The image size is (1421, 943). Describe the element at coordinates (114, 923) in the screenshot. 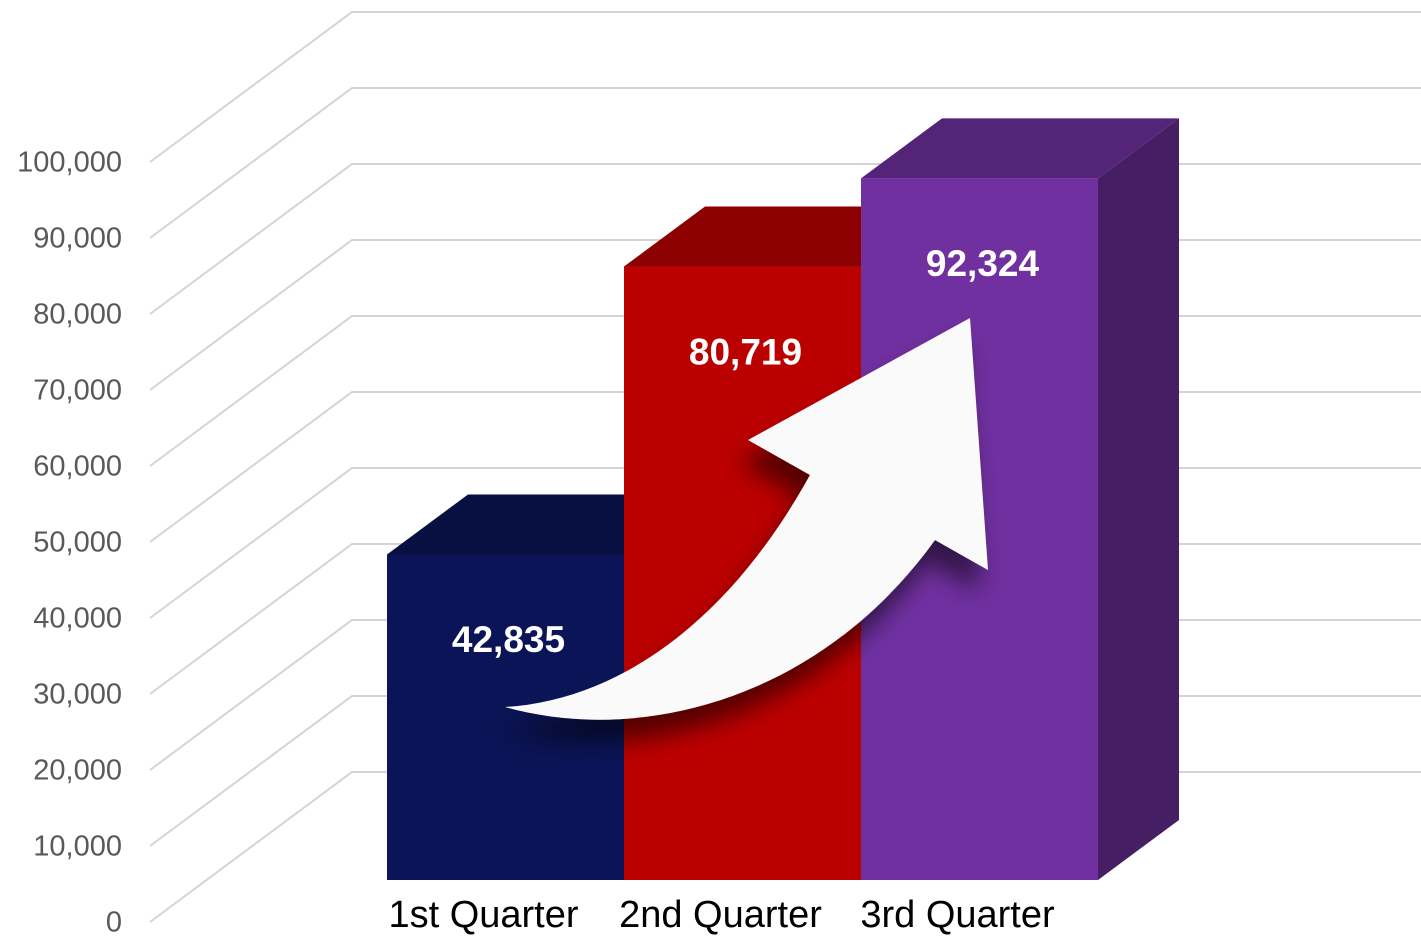

I see `y-tick-label: 0` at that location.